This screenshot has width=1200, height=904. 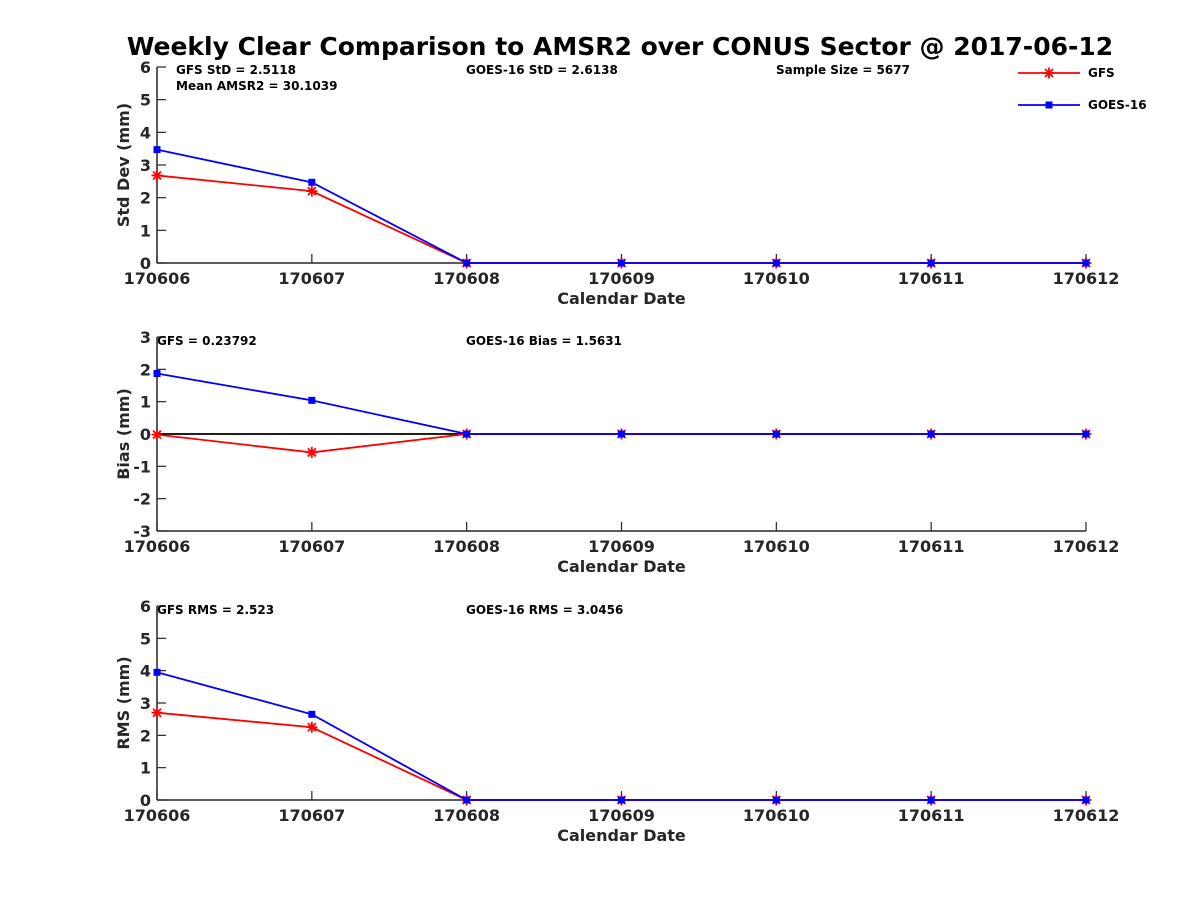 What do you see at coordinates (236, 70) in the screenshot?
I see `stat-annotation: GFS StD = 2.5118` at bounding box center [236, 70].